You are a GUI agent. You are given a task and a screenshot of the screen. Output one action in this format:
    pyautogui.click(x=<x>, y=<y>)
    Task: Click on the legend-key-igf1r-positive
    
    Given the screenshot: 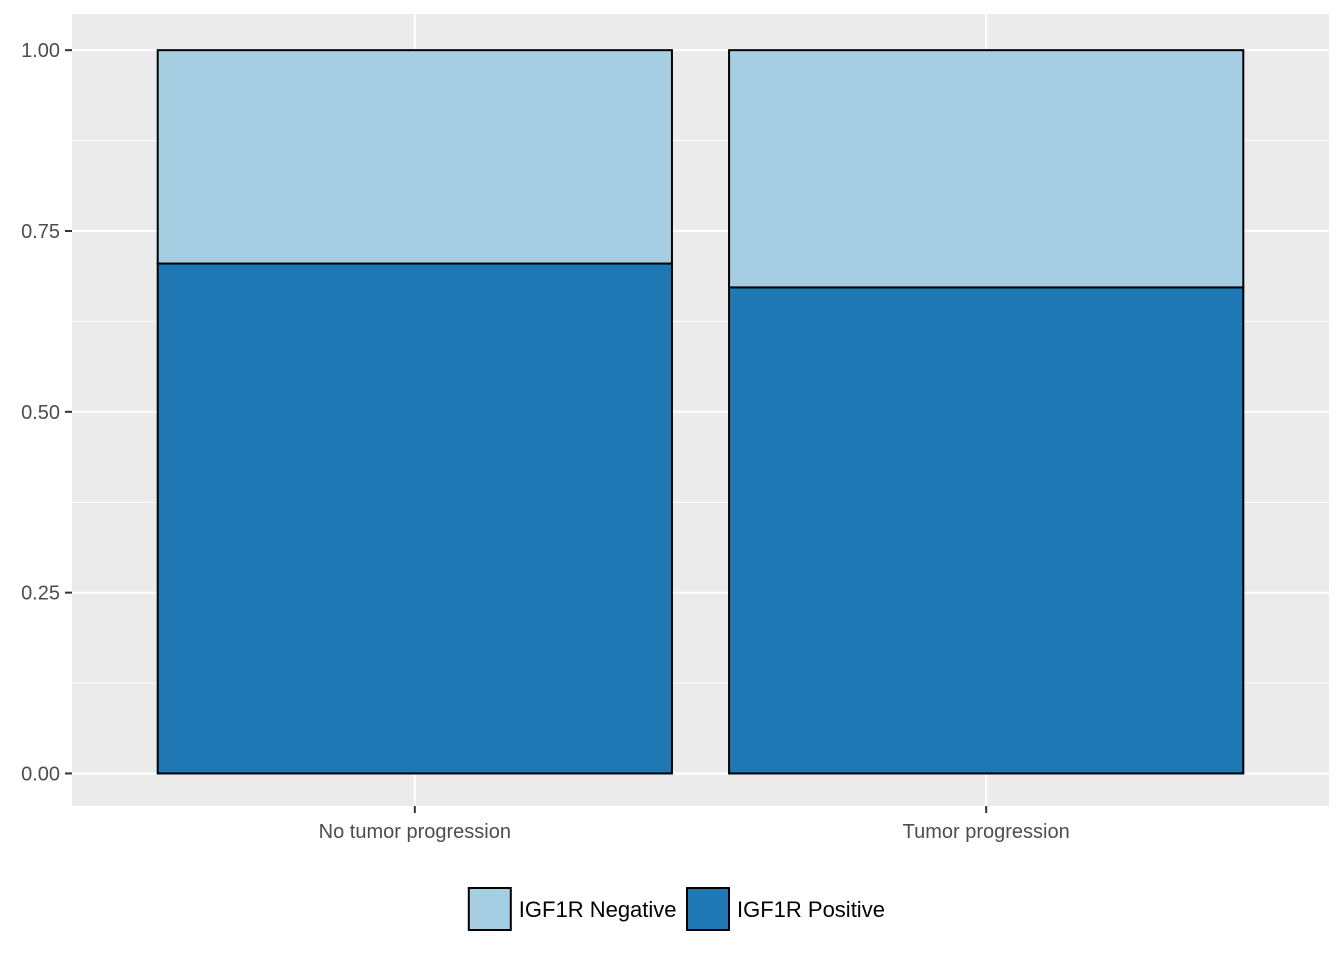 What is the action you would take?
    pyautogui.click(x=708, y=909)
    